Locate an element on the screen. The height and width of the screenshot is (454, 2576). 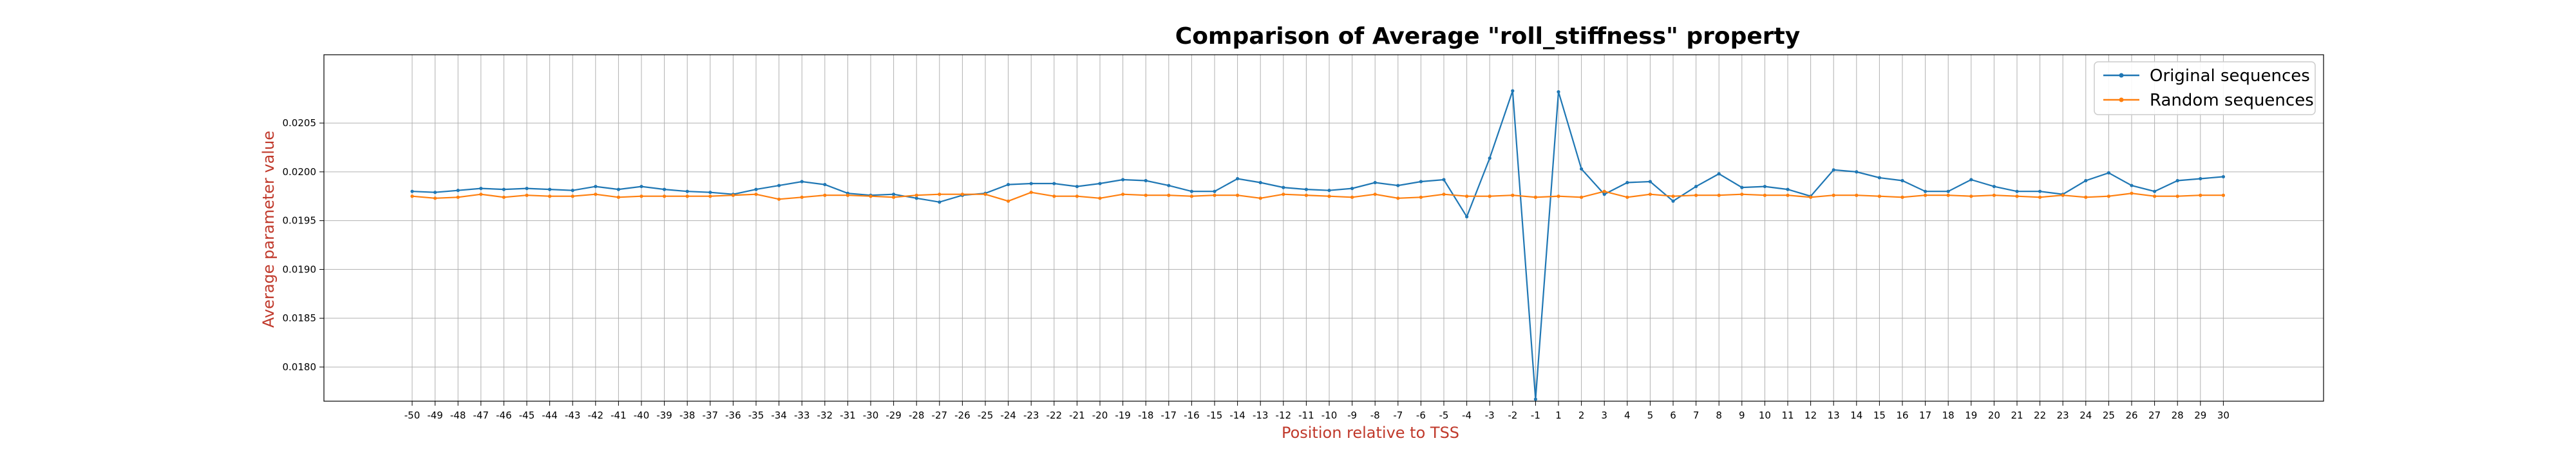
x-tick-label: -28 is located at coordinates (917, 415).